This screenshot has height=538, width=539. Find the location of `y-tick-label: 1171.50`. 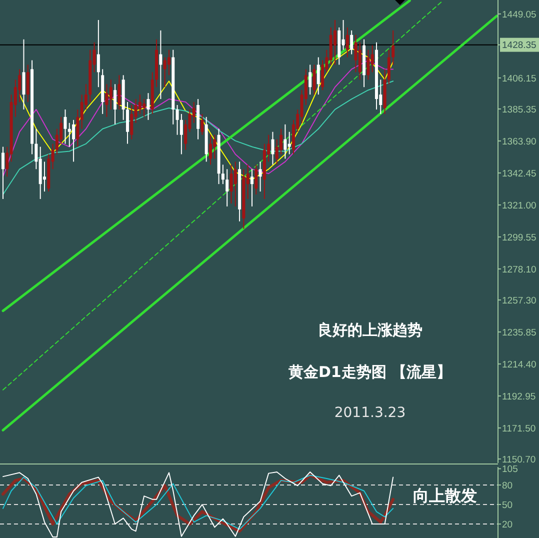

y-tick-label: 1171.50 is located at coordinates (519, 428).